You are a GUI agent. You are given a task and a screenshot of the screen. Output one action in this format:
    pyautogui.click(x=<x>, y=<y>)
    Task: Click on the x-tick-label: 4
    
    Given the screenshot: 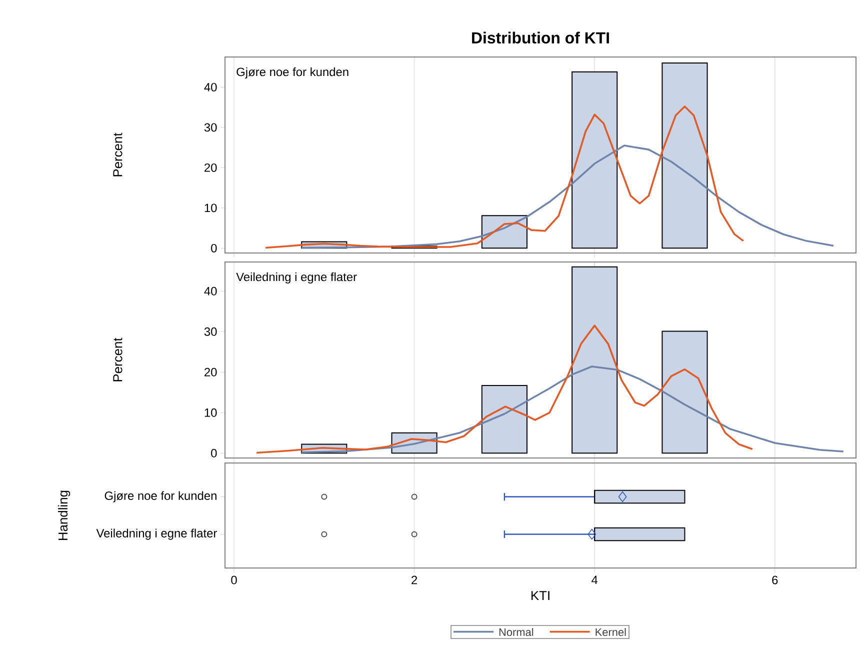 What is the action you would take?
    pyautogui.click(x=595, y=580)
    